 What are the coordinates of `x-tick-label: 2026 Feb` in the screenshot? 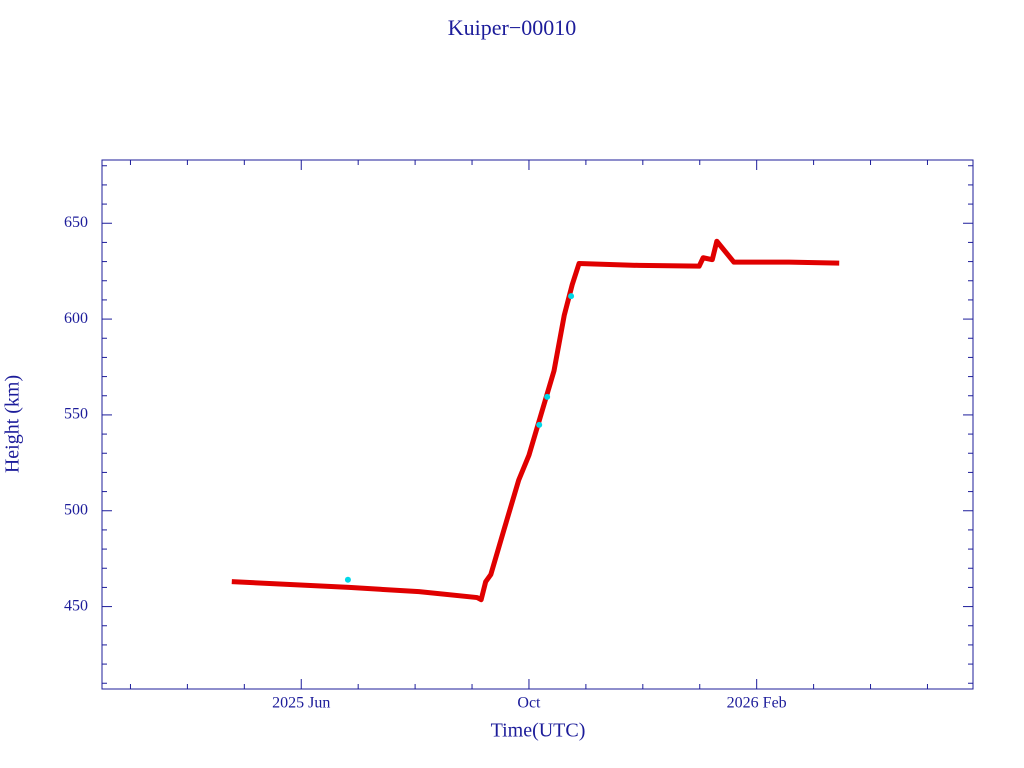 It's located at (757, 703).